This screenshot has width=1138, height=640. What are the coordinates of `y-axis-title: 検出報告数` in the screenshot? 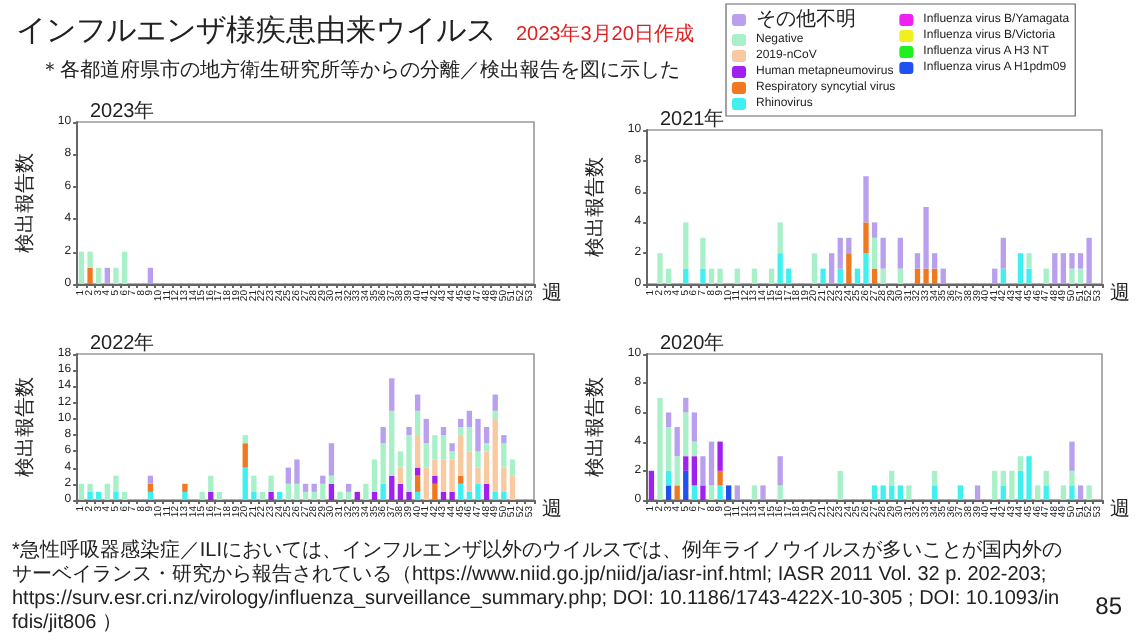 It's located at (595, 427).